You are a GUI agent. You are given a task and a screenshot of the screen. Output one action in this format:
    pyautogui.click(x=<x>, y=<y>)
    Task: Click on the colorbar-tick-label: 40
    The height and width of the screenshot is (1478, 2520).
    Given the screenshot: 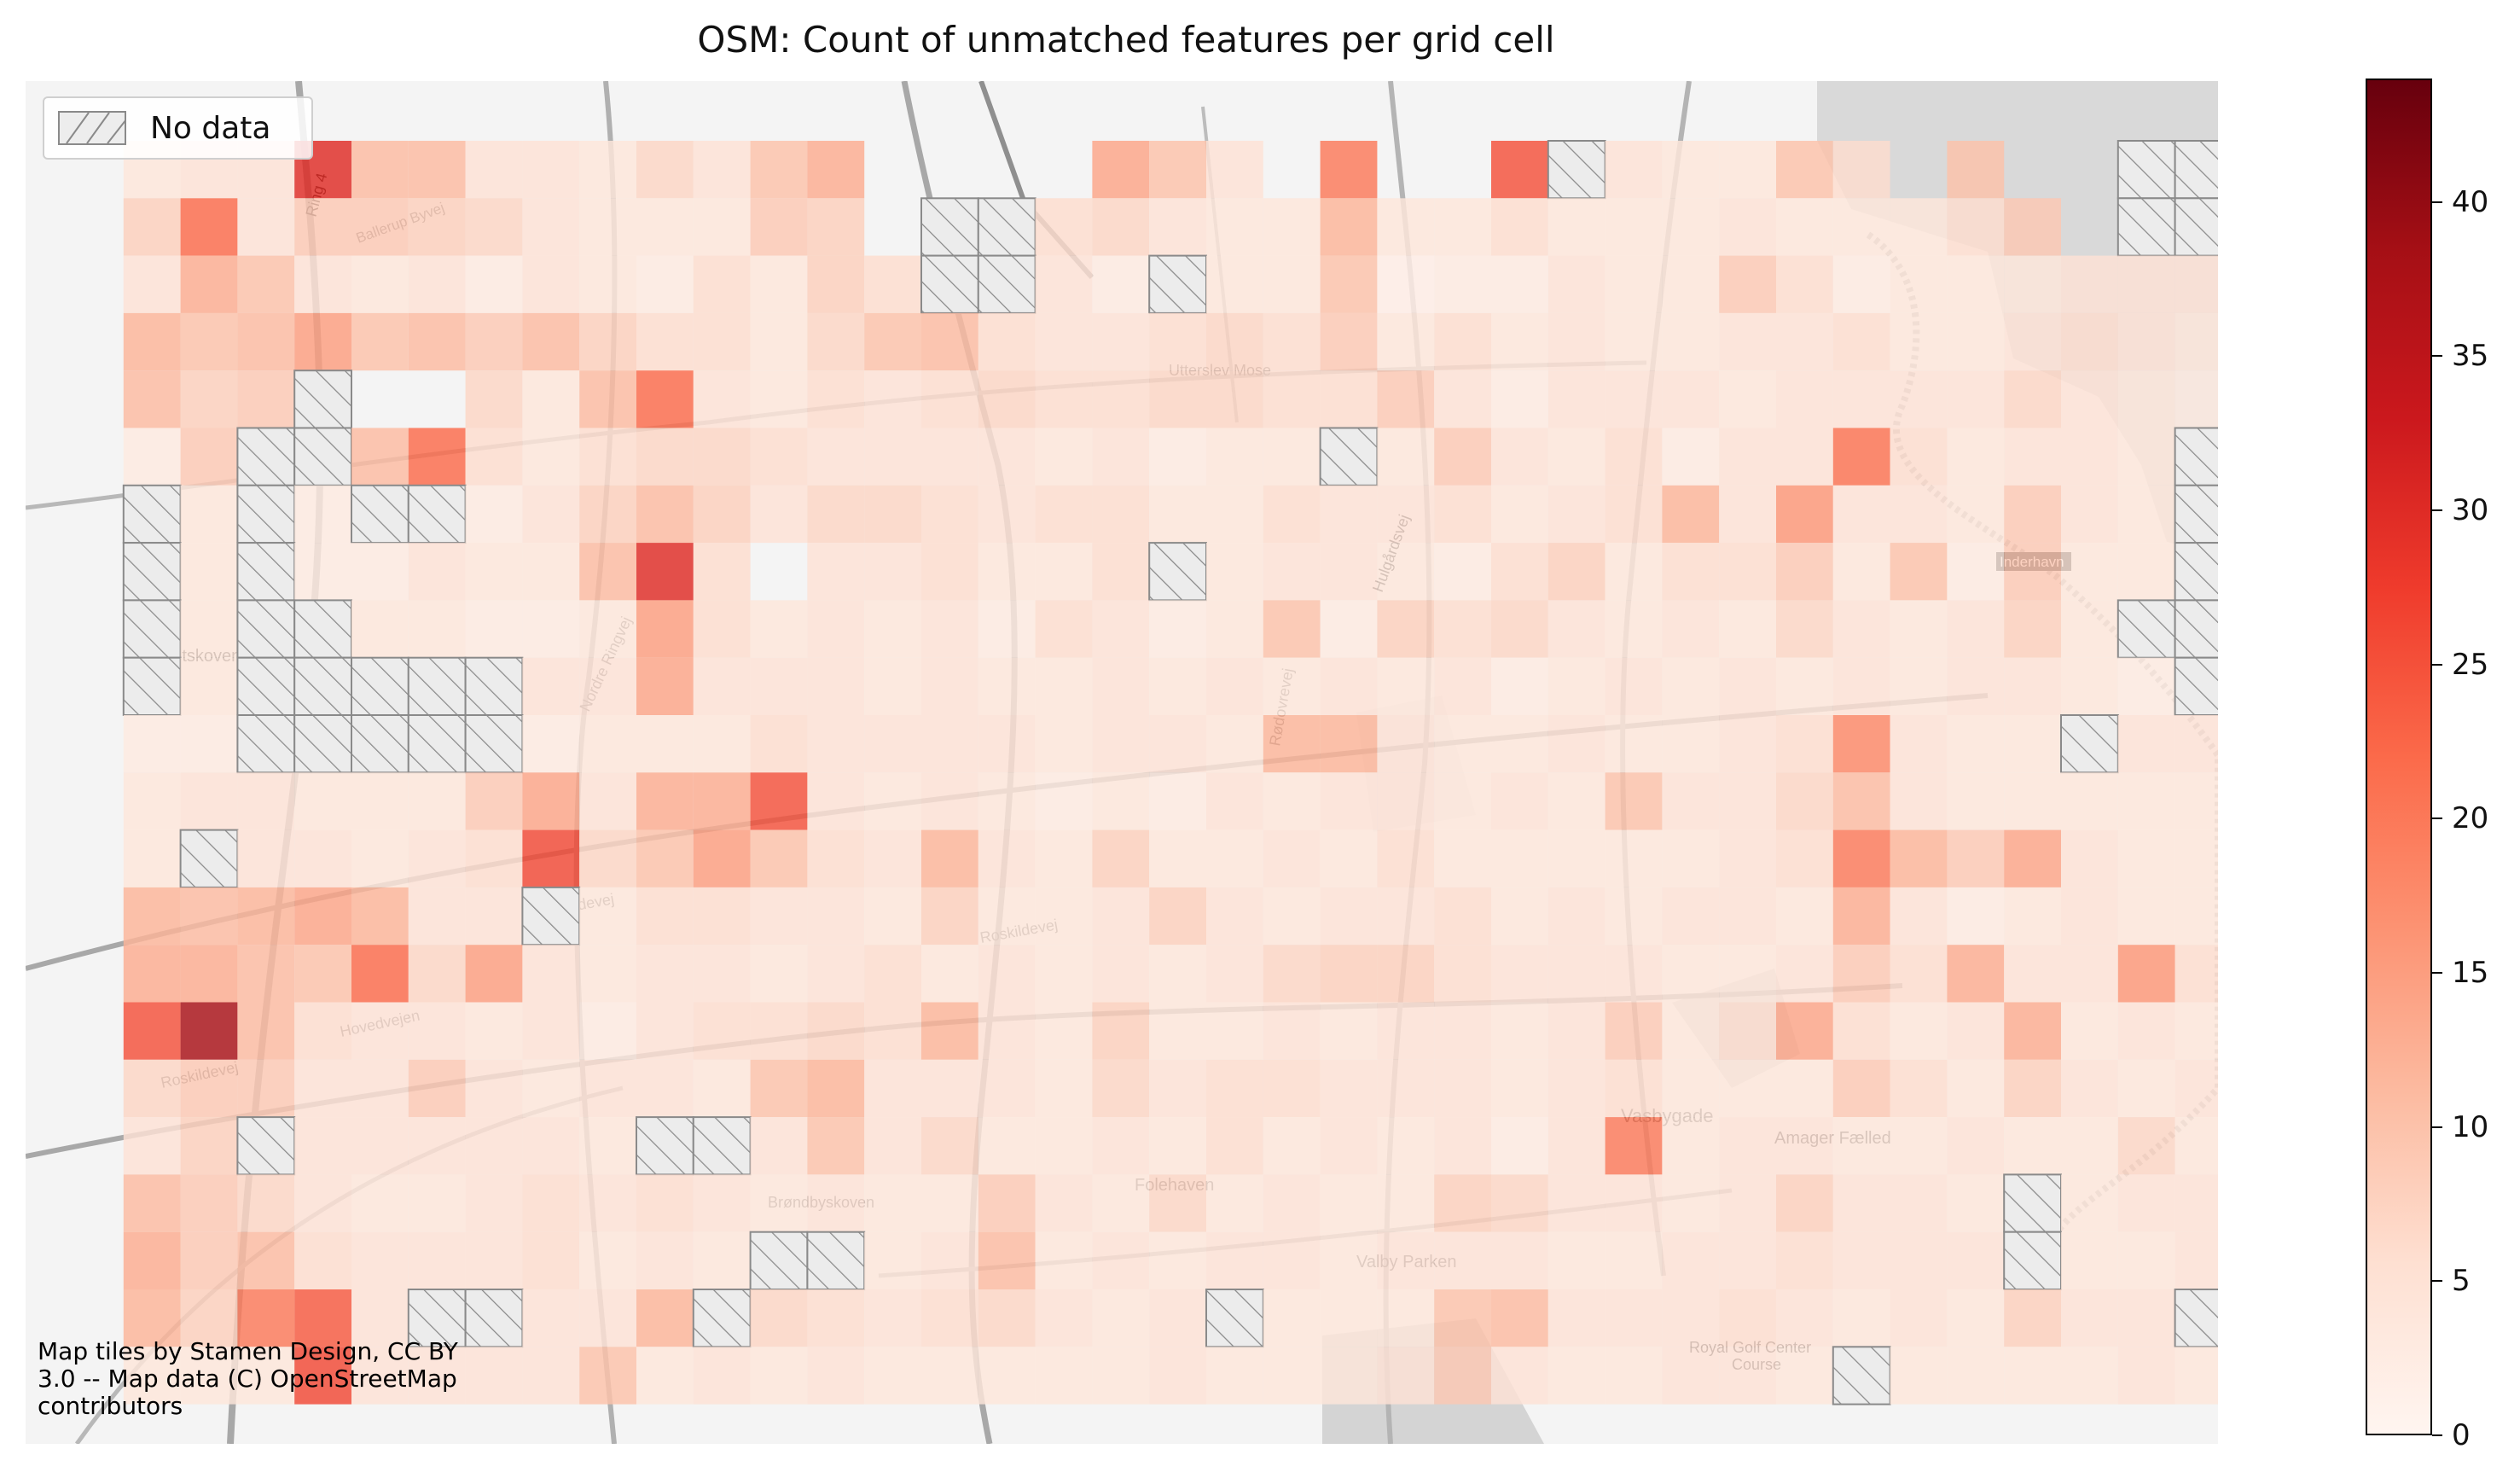 What is the action you would take?
    pyautogui.click(x=2470, y=201)
    